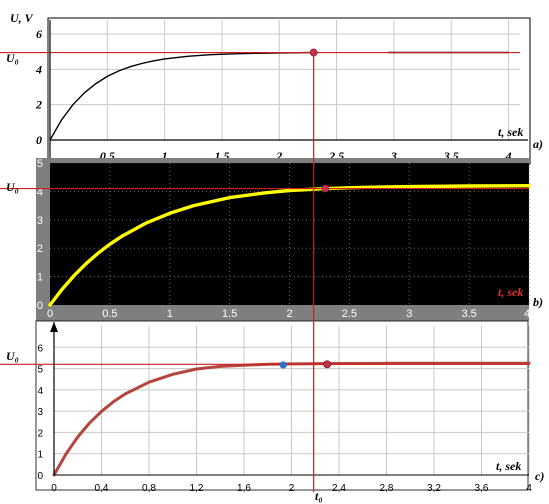 This screenshot has height=504, width=549. What do you see at coordinates (393, 156) in the screenshot?
I see `x-tick-label-5: 3` at bounding box center [393, 156].